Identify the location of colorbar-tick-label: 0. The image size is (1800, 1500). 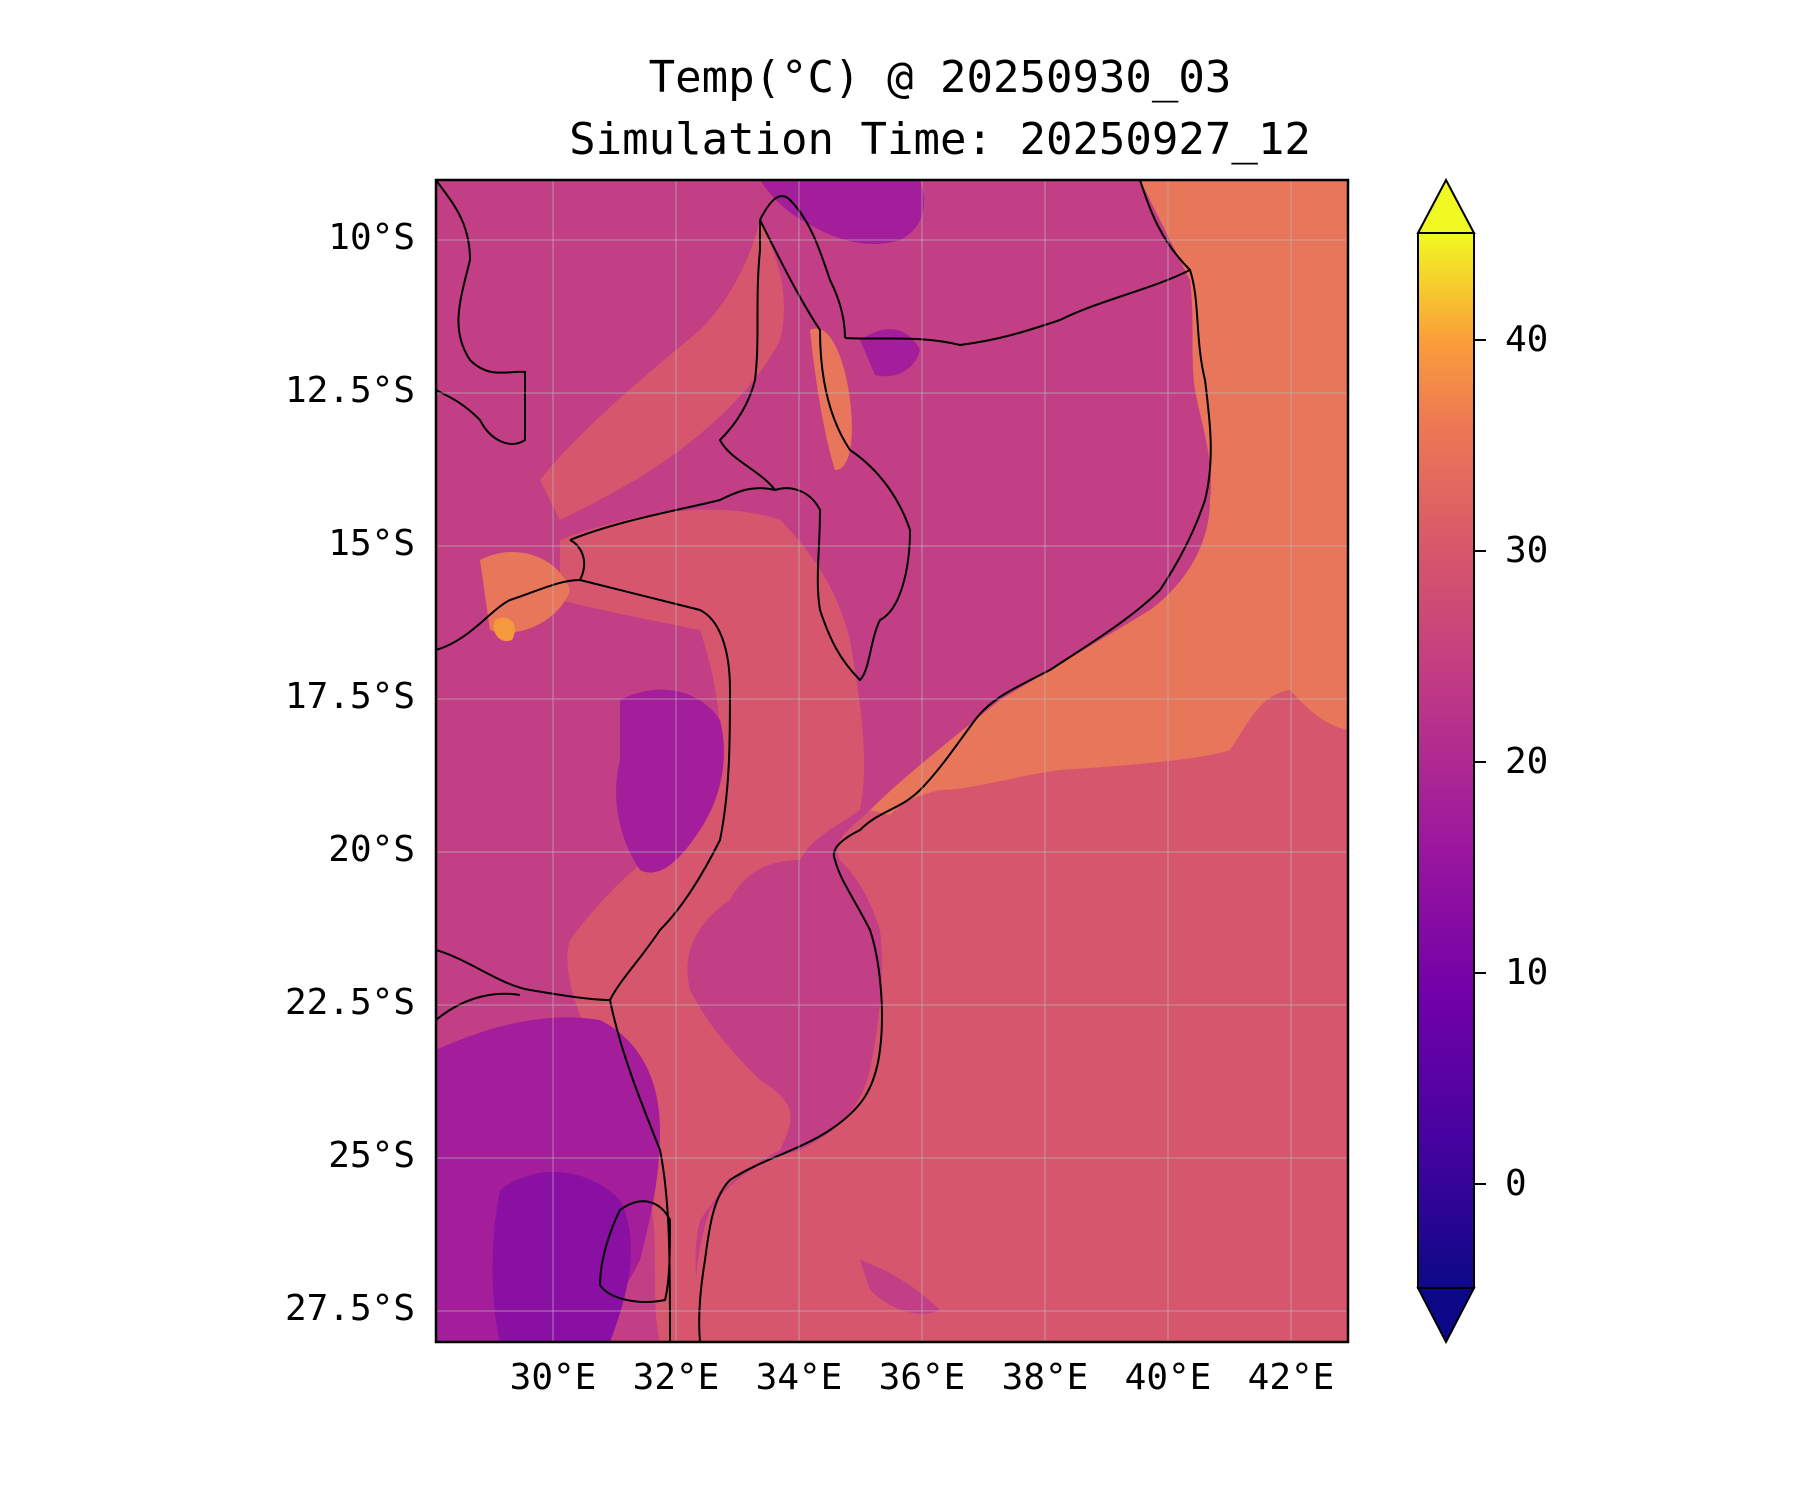
(1516, 1183).